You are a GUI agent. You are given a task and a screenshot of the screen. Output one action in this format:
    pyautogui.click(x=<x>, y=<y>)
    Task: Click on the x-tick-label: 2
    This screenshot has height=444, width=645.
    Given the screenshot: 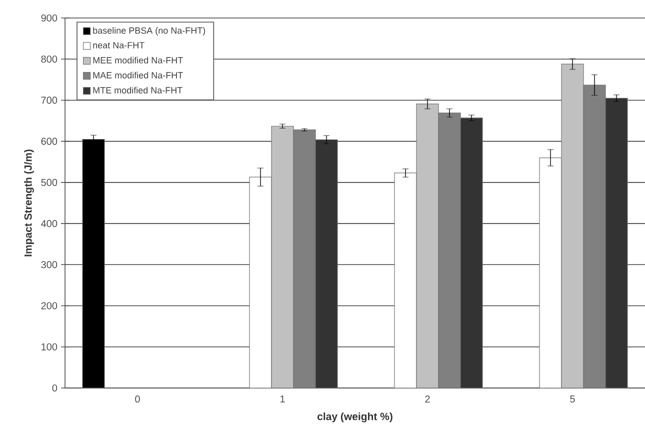 What is the action you would take?
    pyautogui.click(x=427, y=399)
    